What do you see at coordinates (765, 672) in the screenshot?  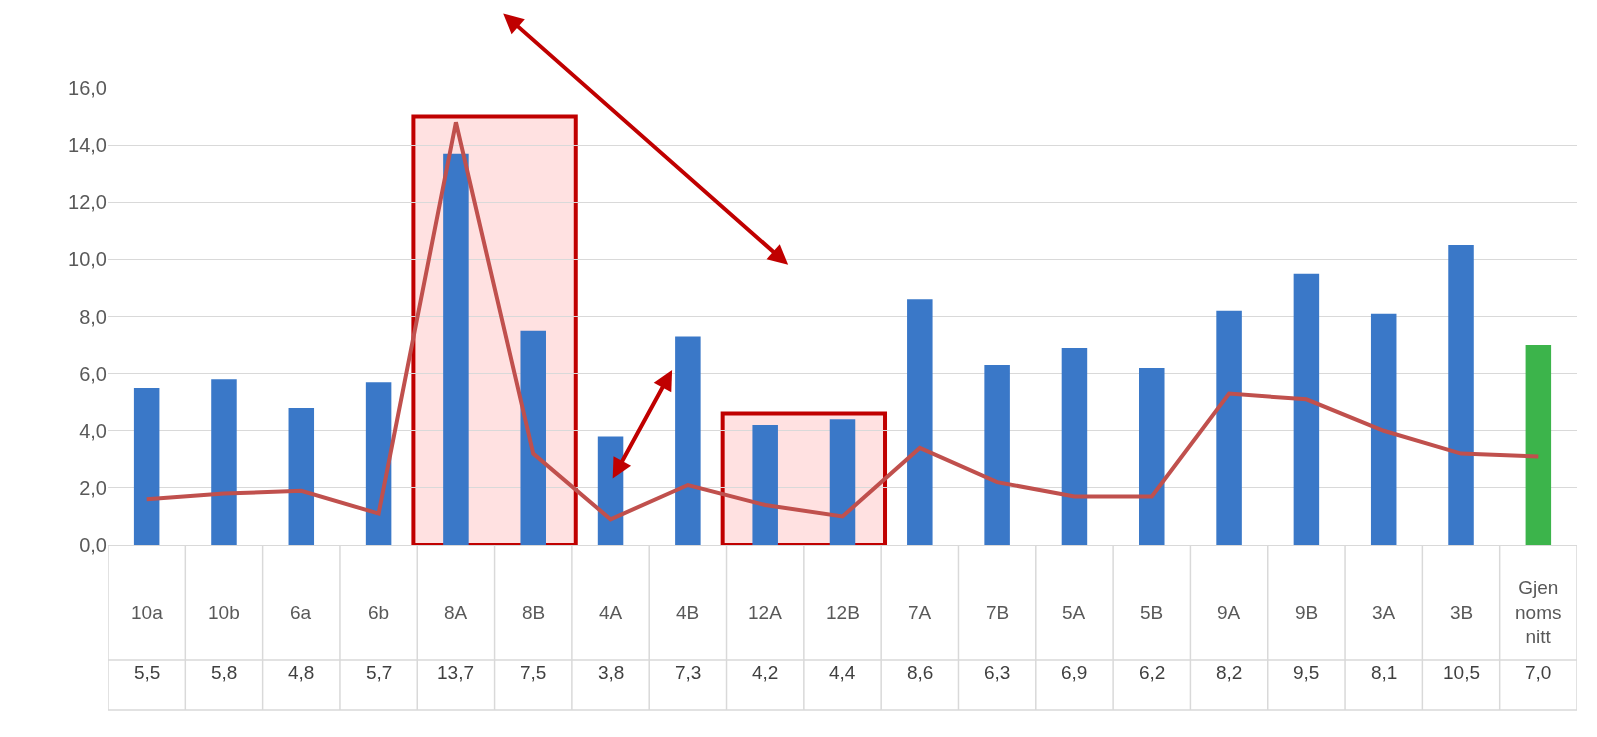 I see `data-label: 4,2` at bounding box center [765, 672].